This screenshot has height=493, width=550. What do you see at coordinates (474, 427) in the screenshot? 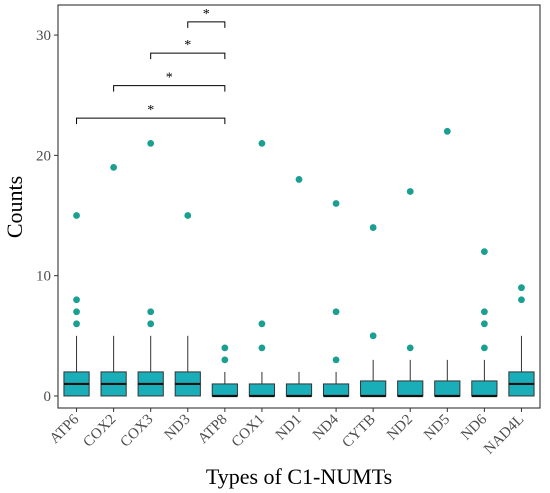
I see `x-tick-label: ND6` at bounding box center [474, 427].